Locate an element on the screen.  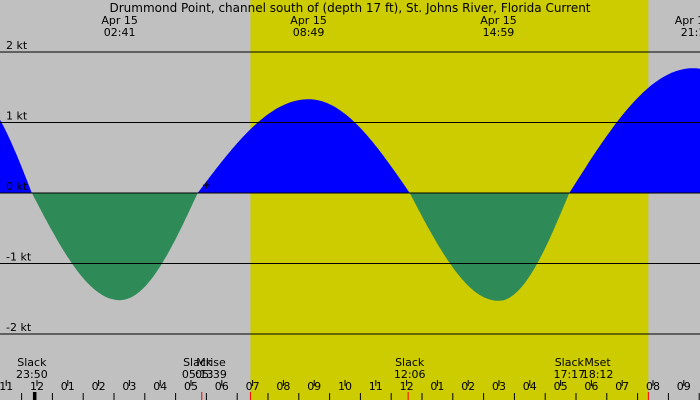
current-time-marker: + is located at coordinates (206, 185).